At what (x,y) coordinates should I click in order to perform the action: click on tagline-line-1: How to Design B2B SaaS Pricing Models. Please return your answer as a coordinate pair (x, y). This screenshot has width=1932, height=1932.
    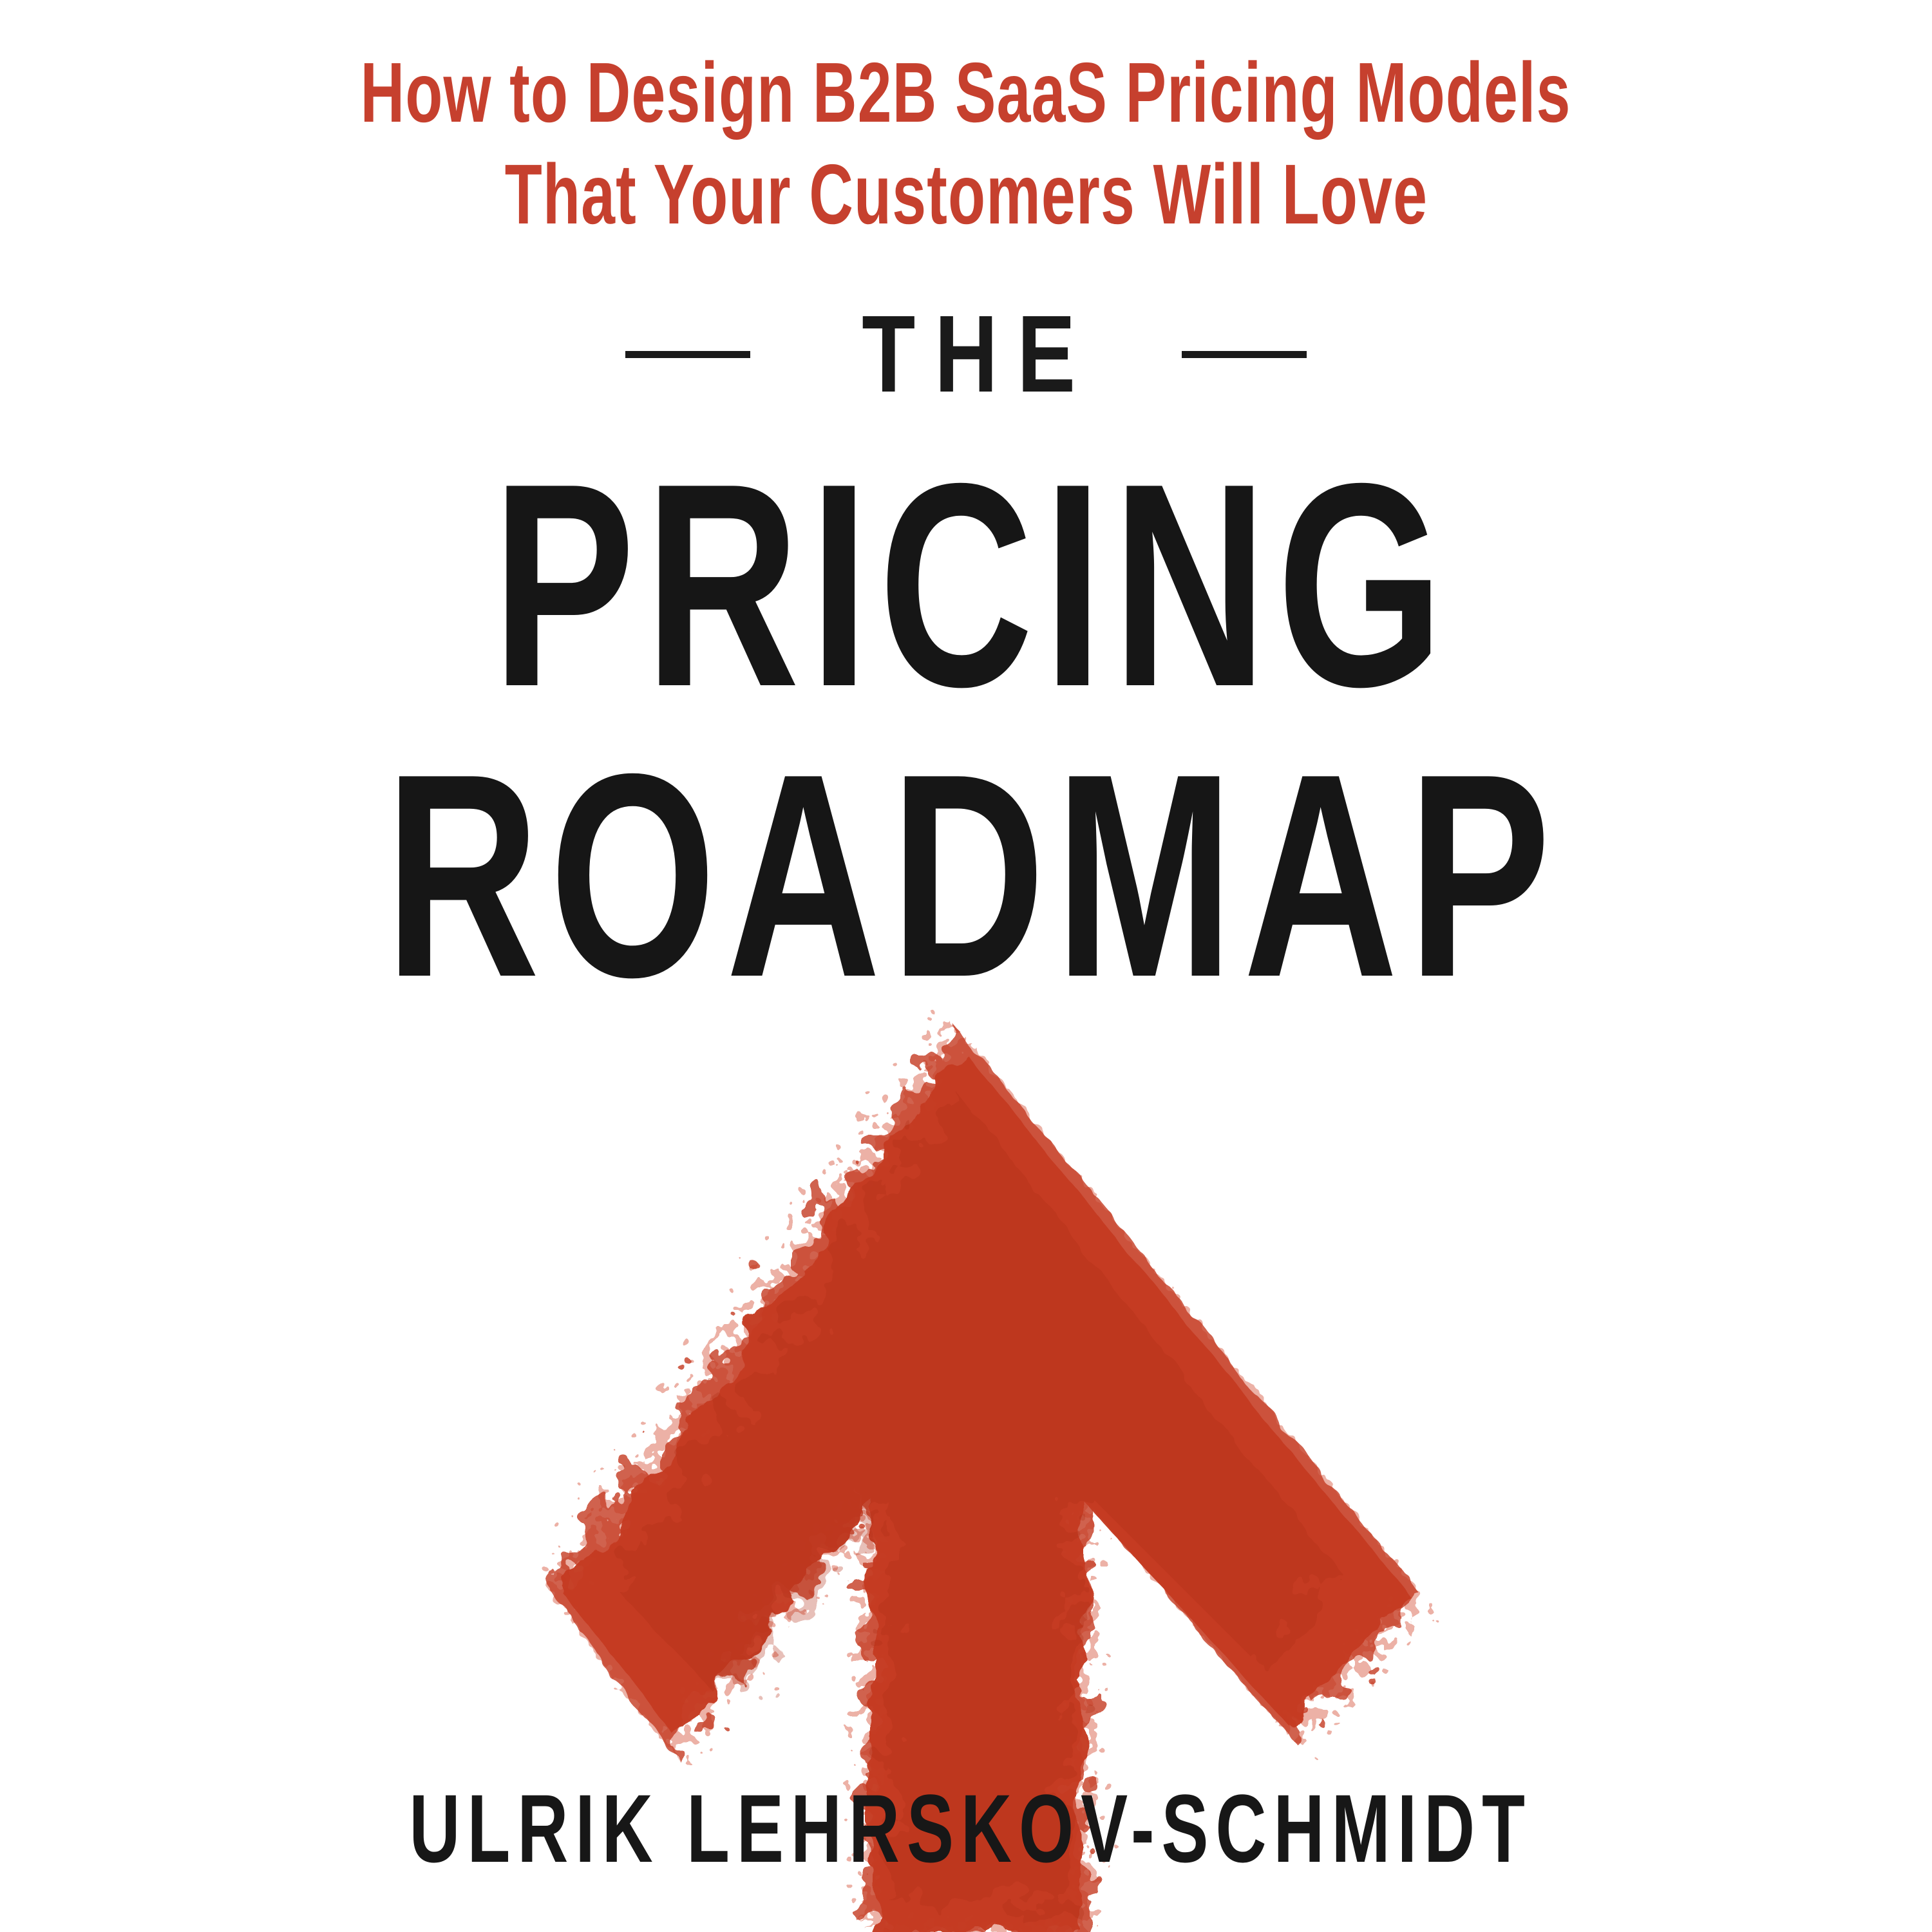
    Looking at the image, I should click on (966, 93).